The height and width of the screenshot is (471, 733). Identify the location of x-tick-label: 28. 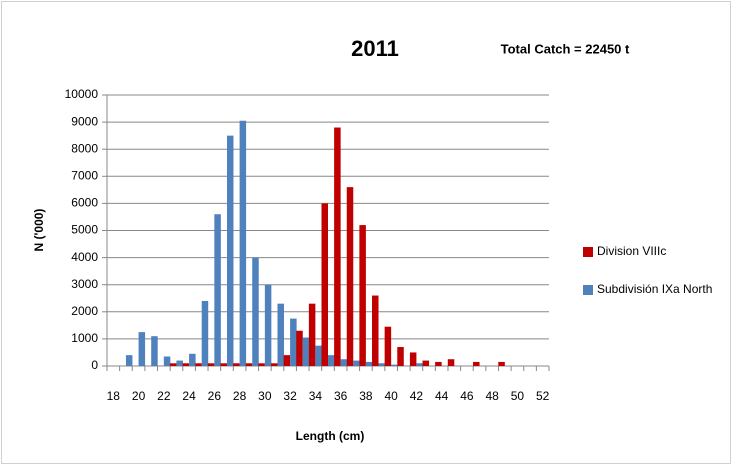
(240, 396).